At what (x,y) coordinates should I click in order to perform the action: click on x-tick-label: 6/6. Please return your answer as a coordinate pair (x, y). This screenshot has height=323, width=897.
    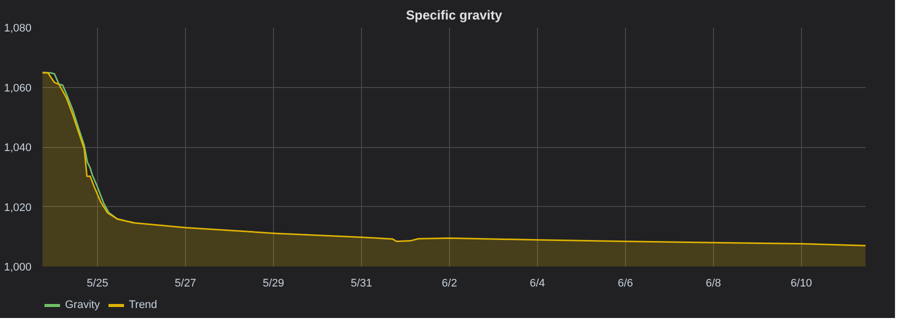
    Looking at the image, I should click on (626, 284).